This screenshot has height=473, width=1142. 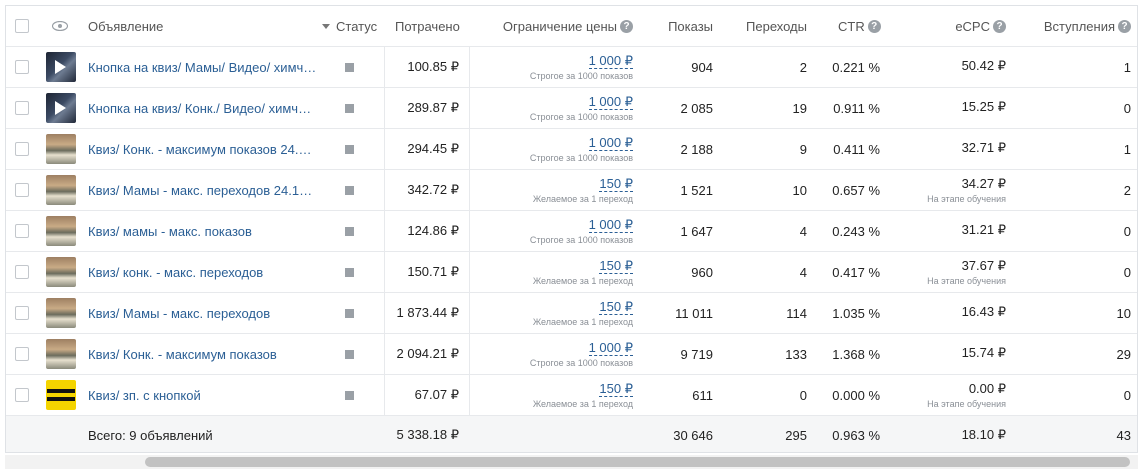 I want to click on visibility-header, so click(x=62, y=26).